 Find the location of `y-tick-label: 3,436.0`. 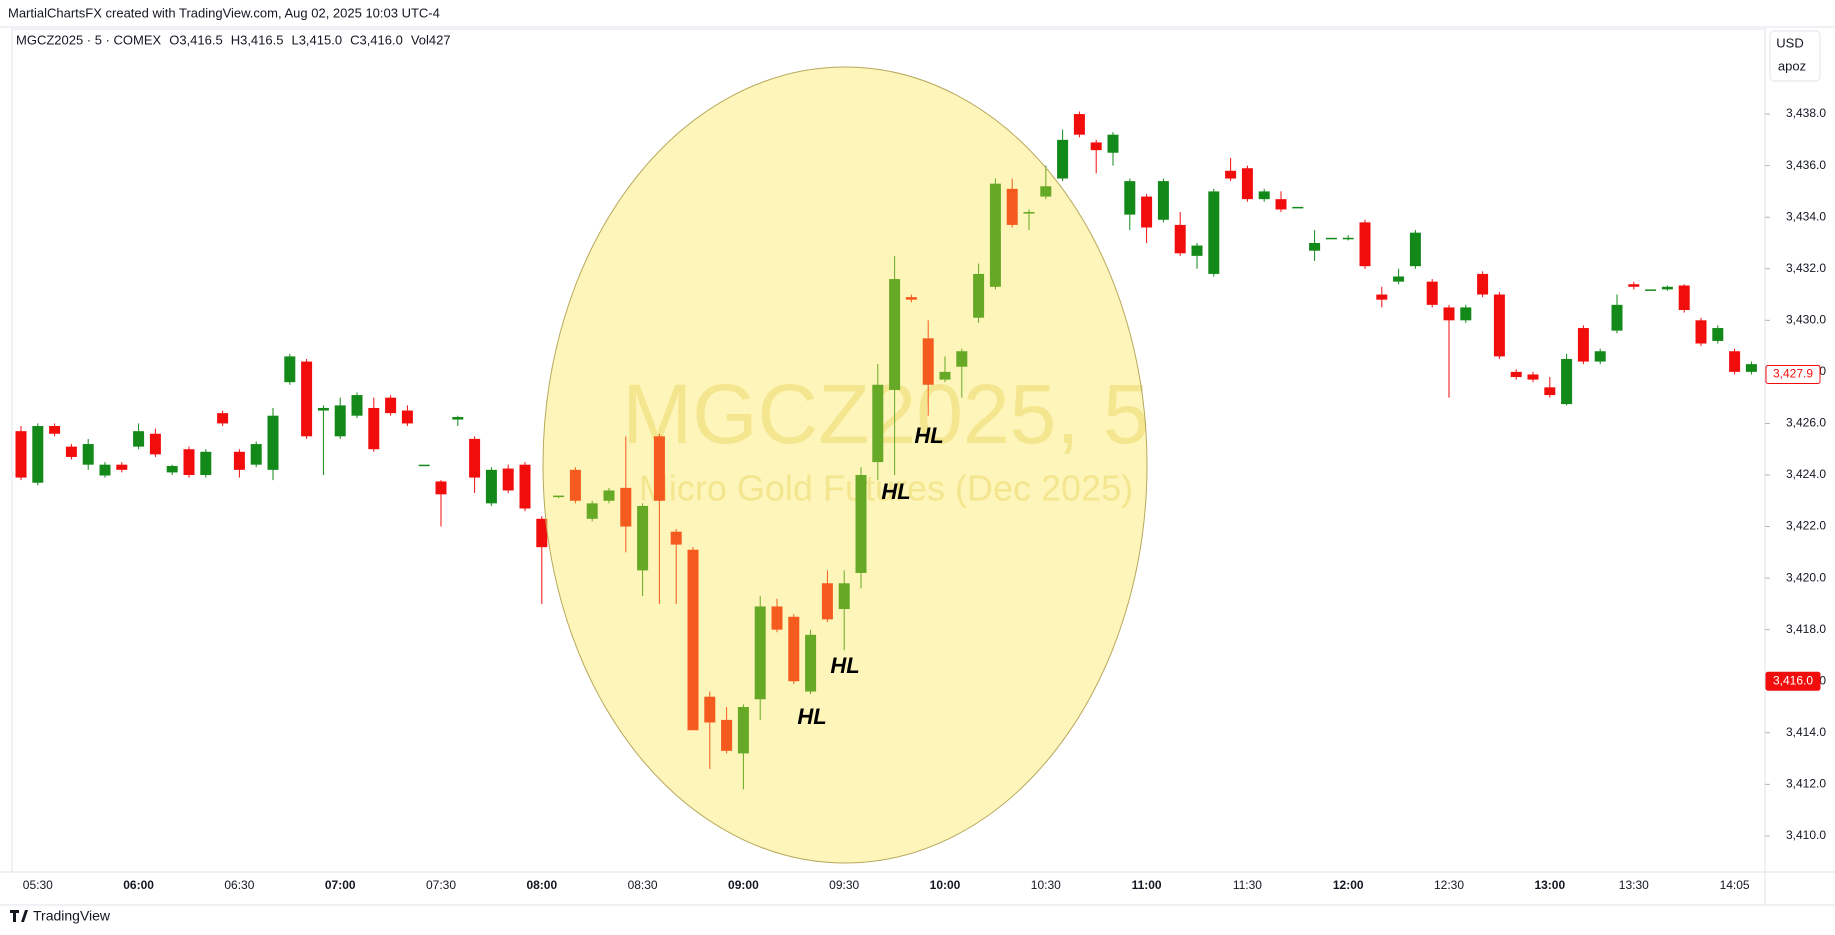

y-tick-label: 3,436.0 is located at coordinates (1806, 165).